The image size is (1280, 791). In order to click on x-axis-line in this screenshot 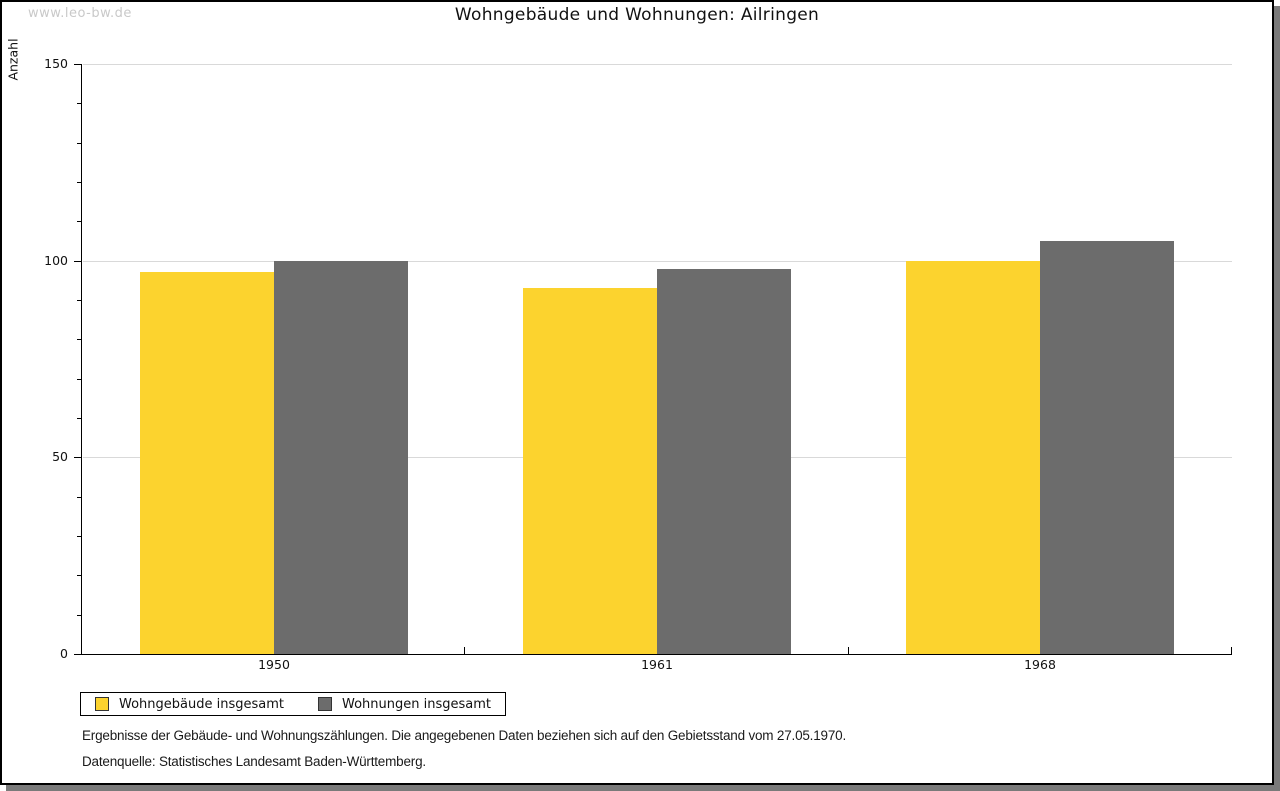, I will do `click(656, 654)`.